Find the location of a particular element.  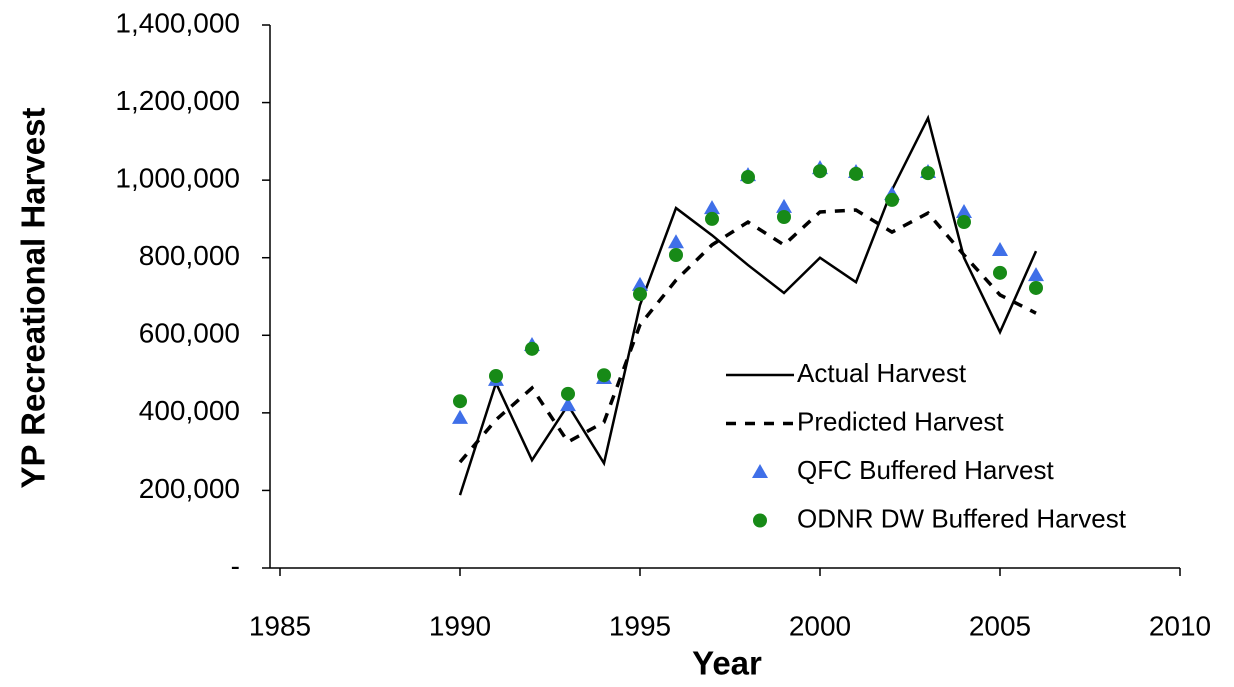

legend-triangle is located at coordinates (760, 471).